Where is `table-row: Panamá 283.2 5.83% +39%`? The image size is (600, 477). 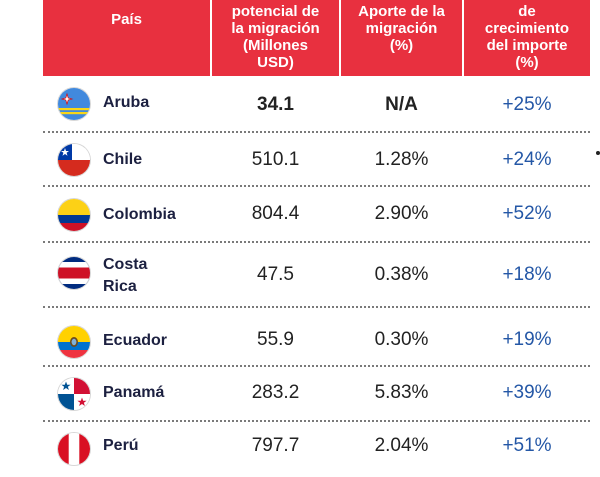 table-row: Panamá 283.2 5.83% +39% is located at coordinates (316, 394).